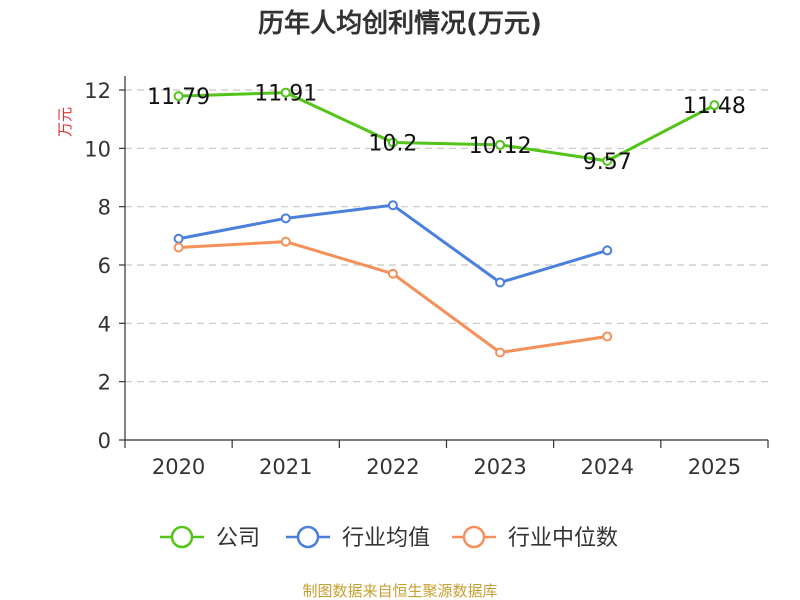  Describe the element at coordinates (399, 591) in the screenshot. I see `source-note: 制图数据来自恒生聚源数据库` at that location.